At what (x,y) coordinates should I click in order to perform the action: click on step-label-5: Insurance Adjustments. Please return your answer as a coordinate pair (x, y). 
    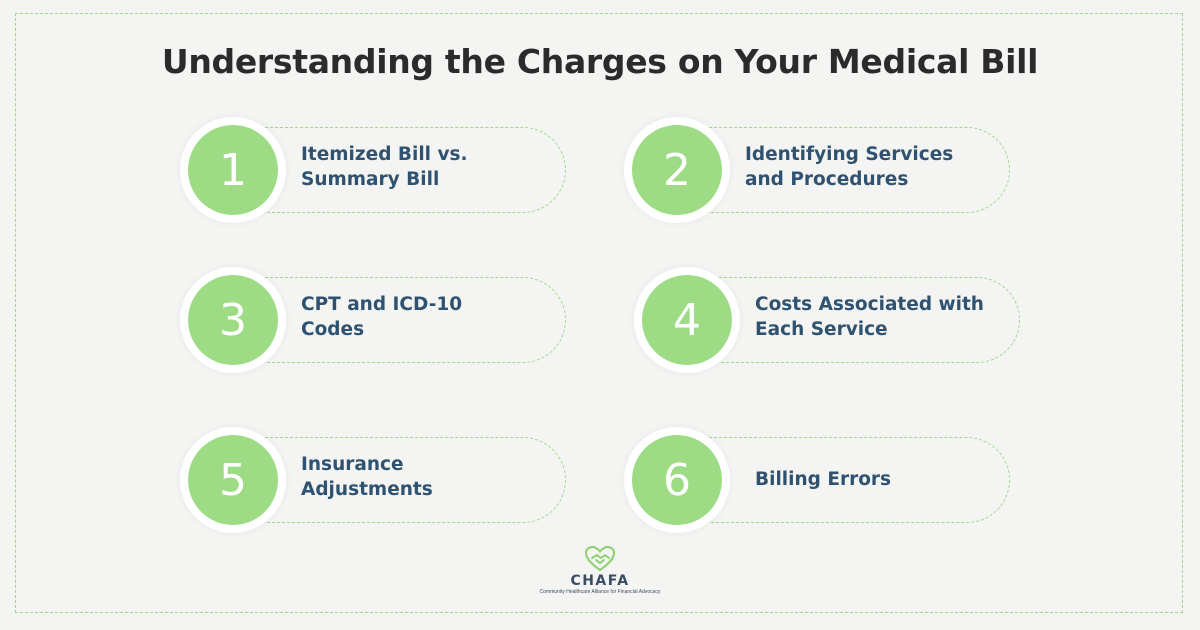
    Looking at the image, I should click on (367, 477).